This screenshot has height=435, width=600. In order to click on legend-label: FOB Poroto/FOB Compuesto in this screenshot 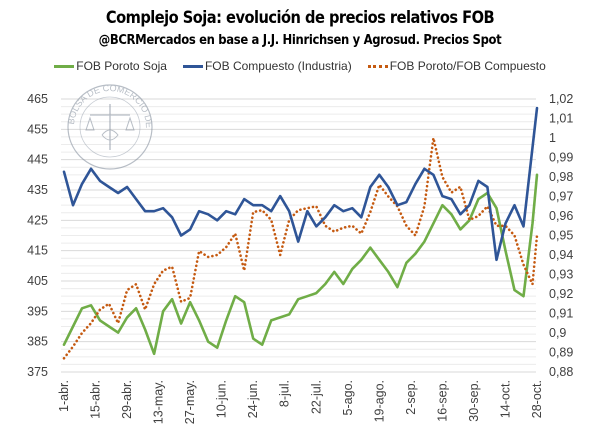, I will do `click(467, 66)`.